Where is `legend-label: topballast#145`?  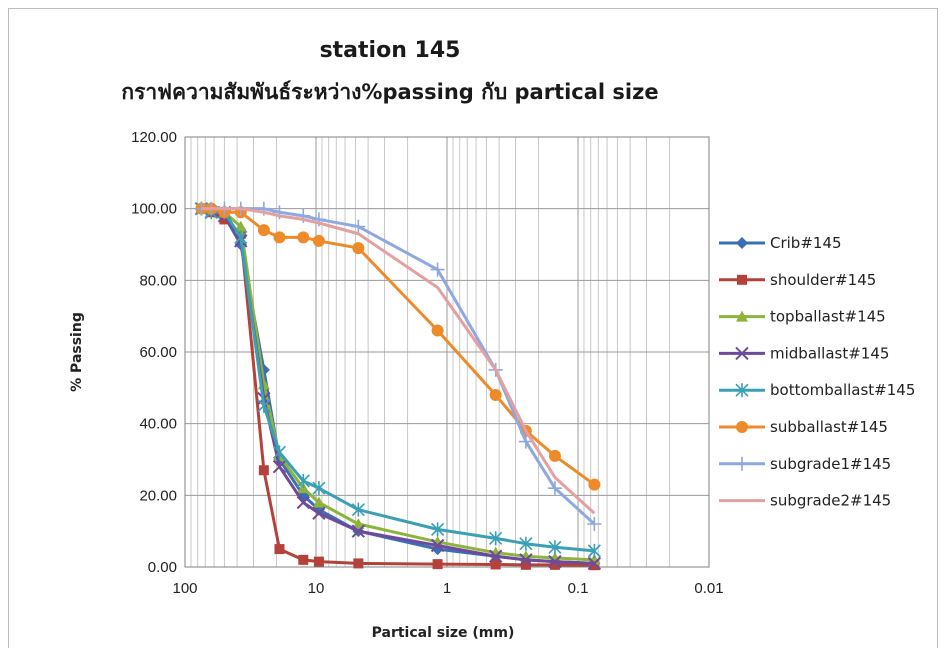
legend-label: topballast#145 is located at coordinates (828, 317).